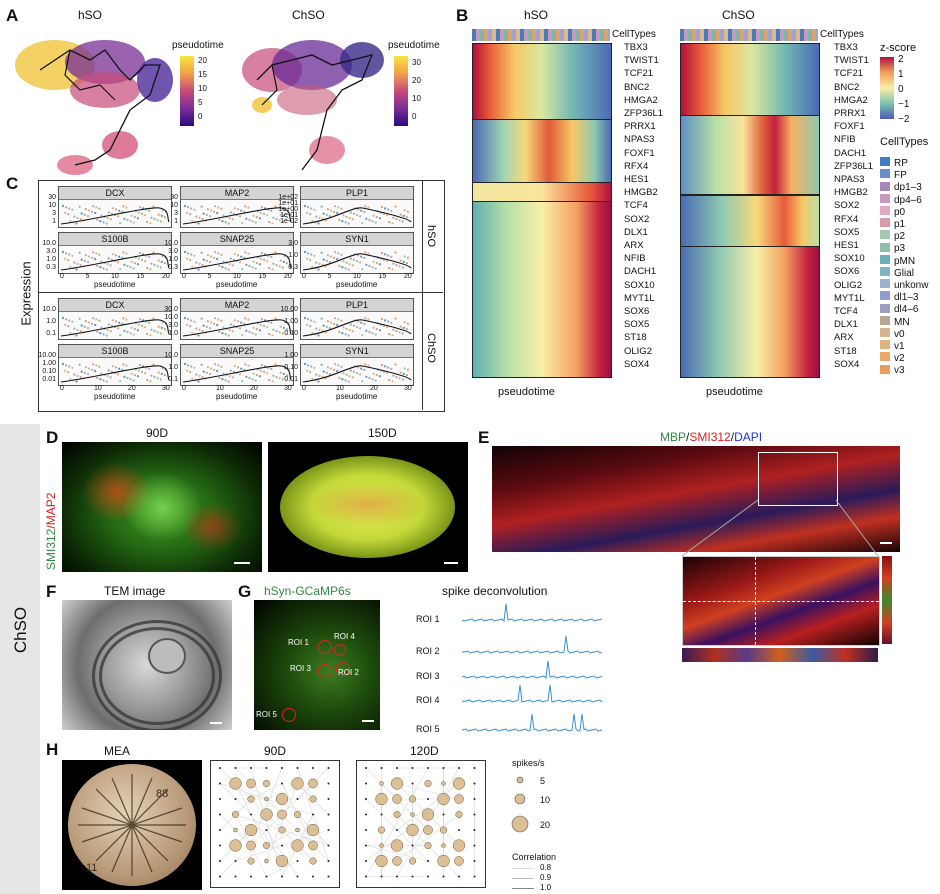 This screenshot has height=894, width=940. Describe the element at coordinates (237, 396) in the screenshot. I see `facet-xlabel: pseudotime` at that location.